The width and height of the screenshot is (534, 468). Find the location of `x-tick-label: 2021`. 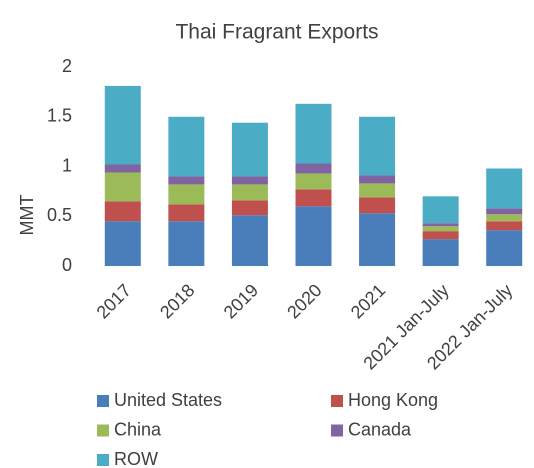

x-tick-label: 2021 is located at coordinates (368, 301).